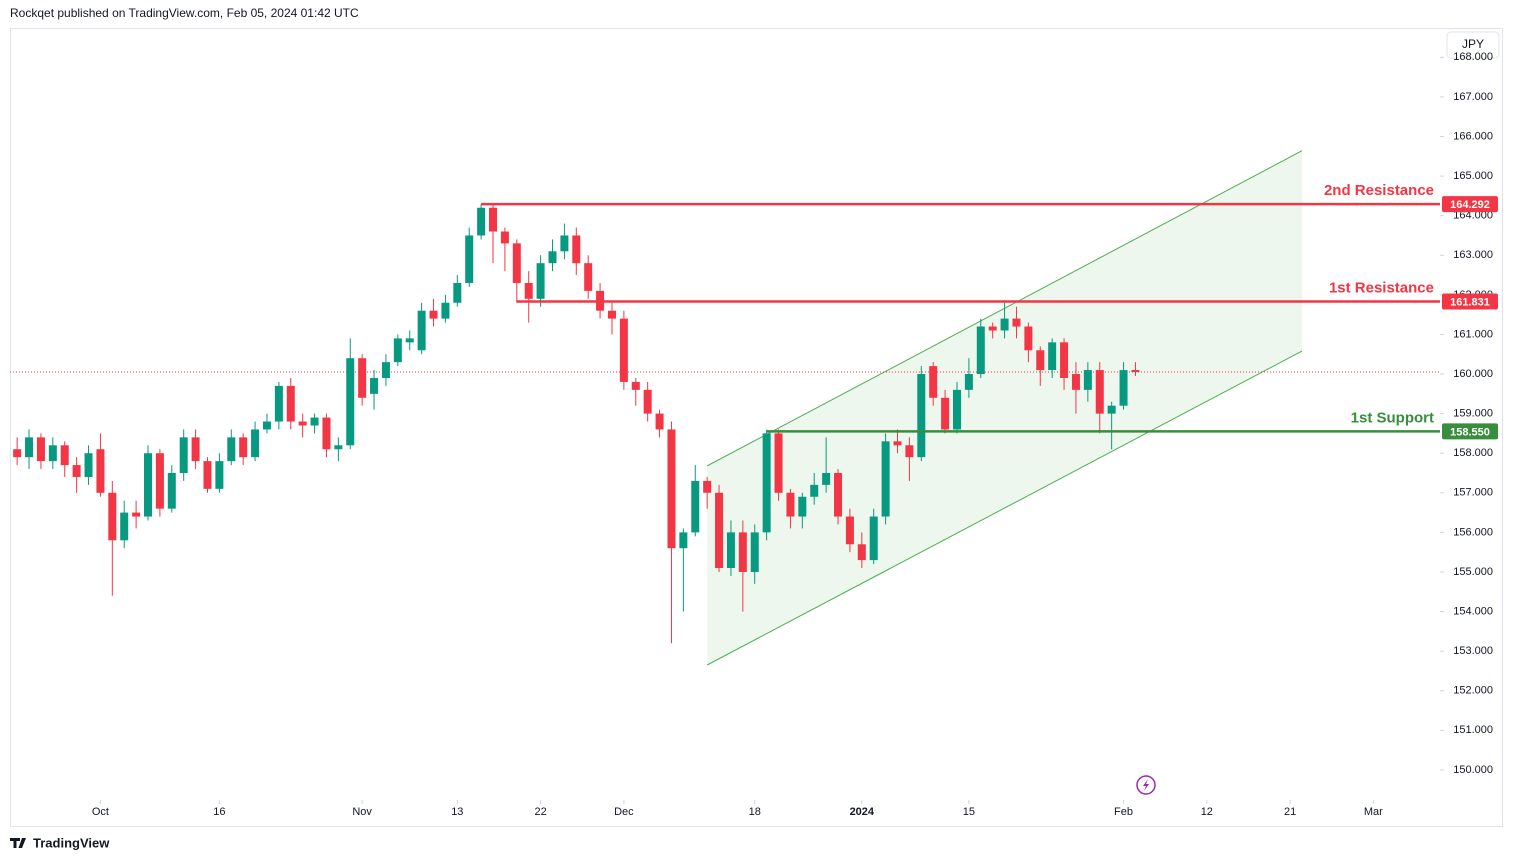  What do you see at coordinates (219, 812) in the screenshot?
I see `x-tick-label: 16` at bounding box center [219, 812].